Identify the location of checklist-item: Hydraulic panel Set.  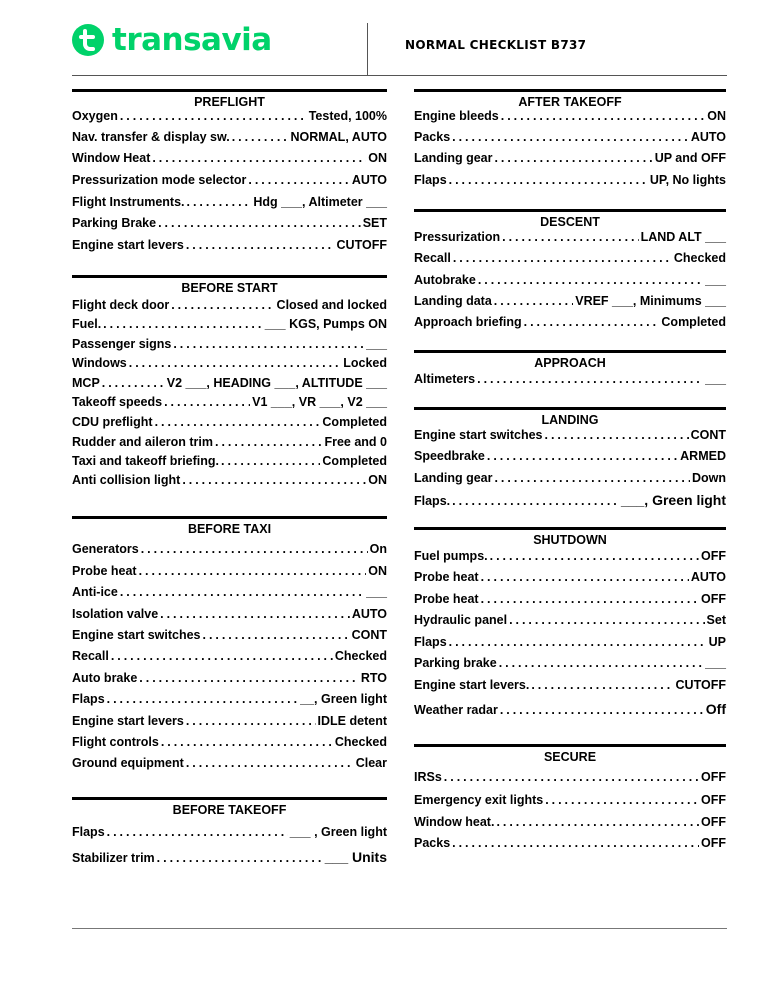
(570, 621).